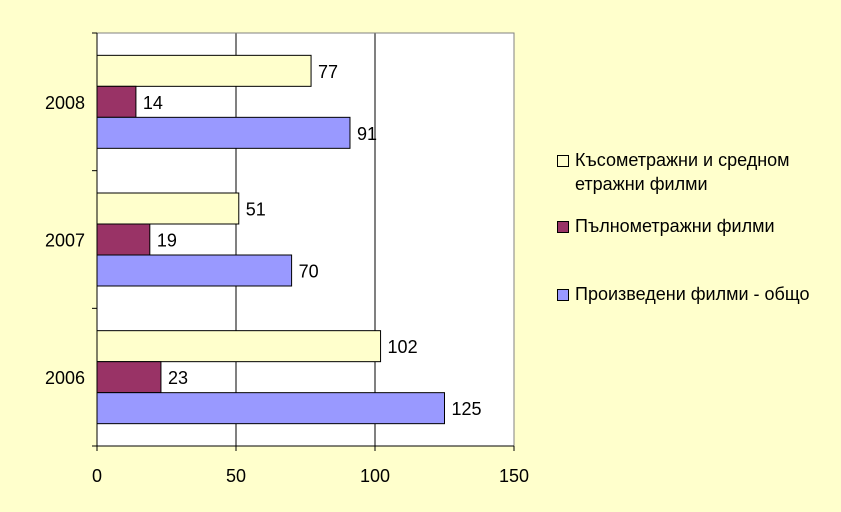  What do you see at coordinates (467, 409) in the screenshot?
I see `data-label: 125` at bounding box center [467, 409].